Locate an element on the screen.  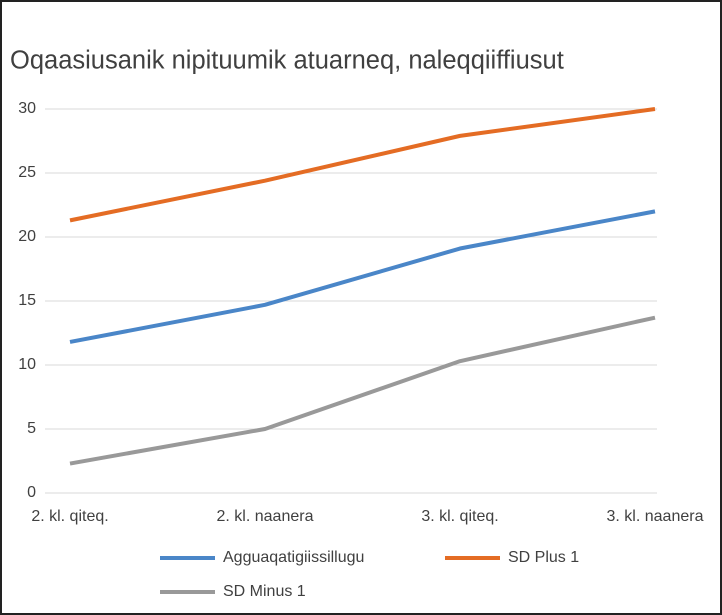
x-tick-label: 3. kl. qiteq. is located at coordinates (459, 516).